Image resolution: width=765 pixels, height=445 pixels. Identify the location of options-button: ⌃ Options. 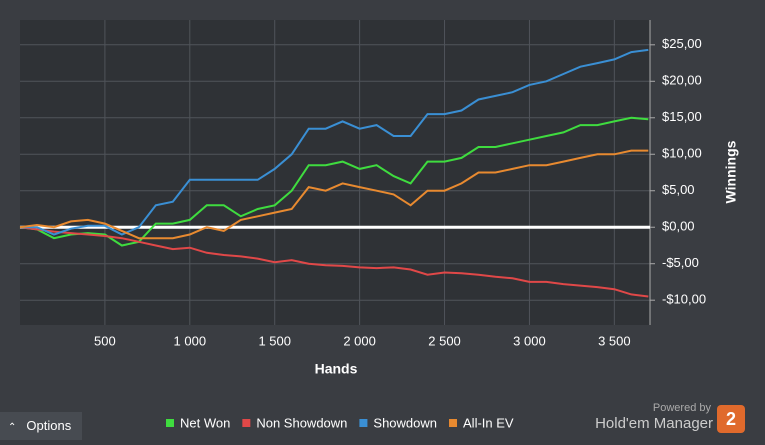
(41, 426).